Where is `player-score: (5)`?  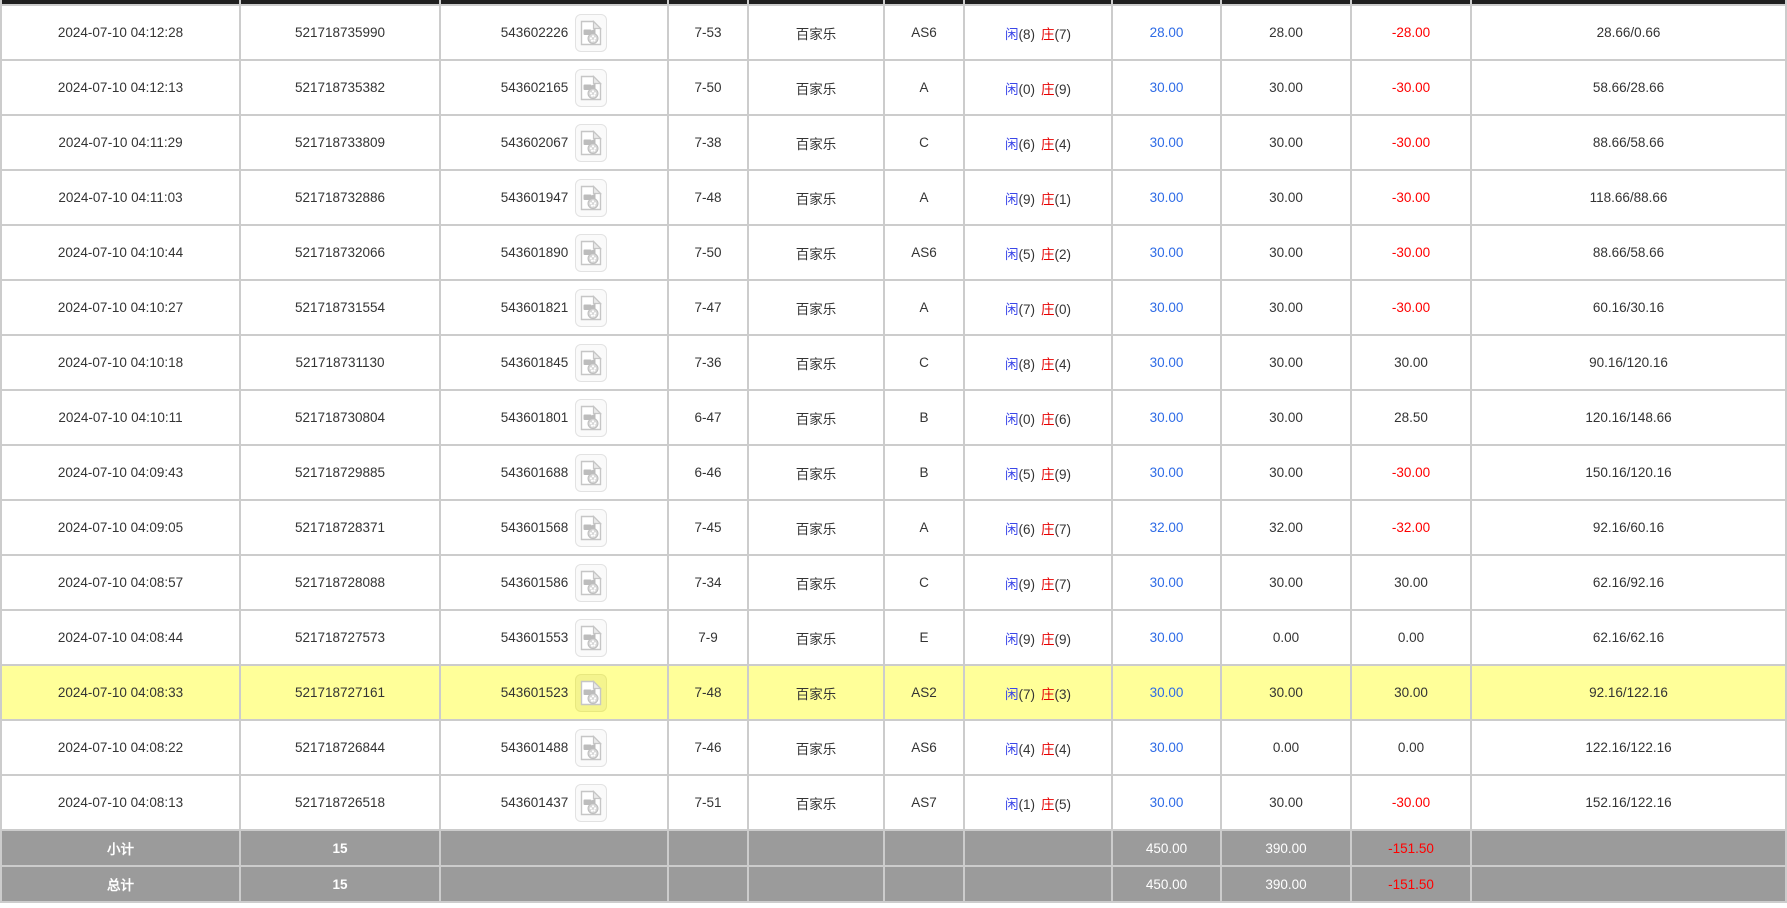 player-score: (5) is located at coordinates (1027, 474).